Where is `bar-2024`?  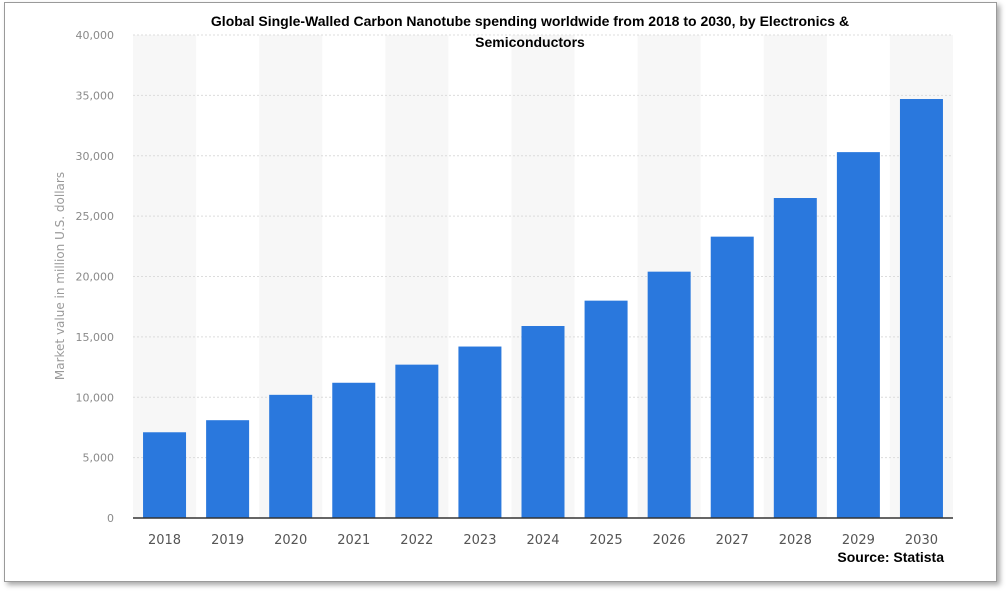
bar-2024 is located at coordinates (543, 422).